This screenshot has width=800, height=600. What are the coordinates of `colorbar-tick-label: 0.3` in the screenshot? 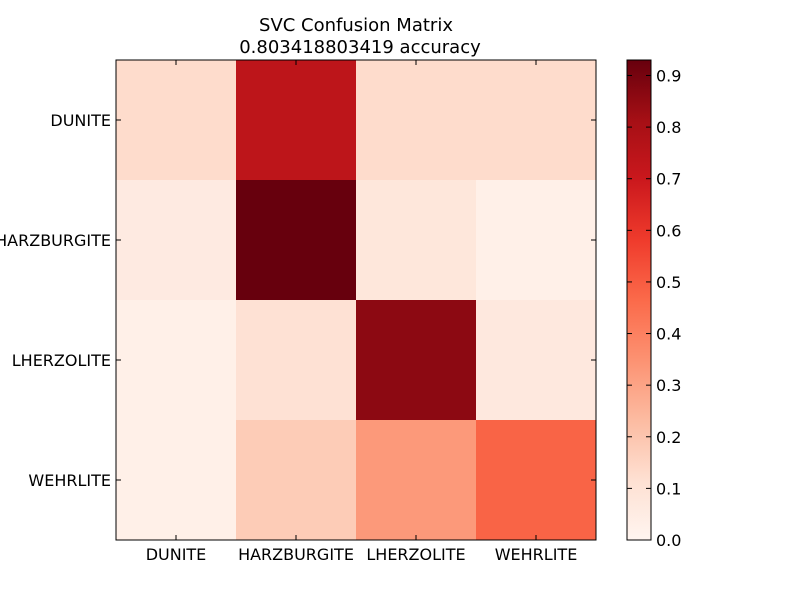 It's located at (668, 385).